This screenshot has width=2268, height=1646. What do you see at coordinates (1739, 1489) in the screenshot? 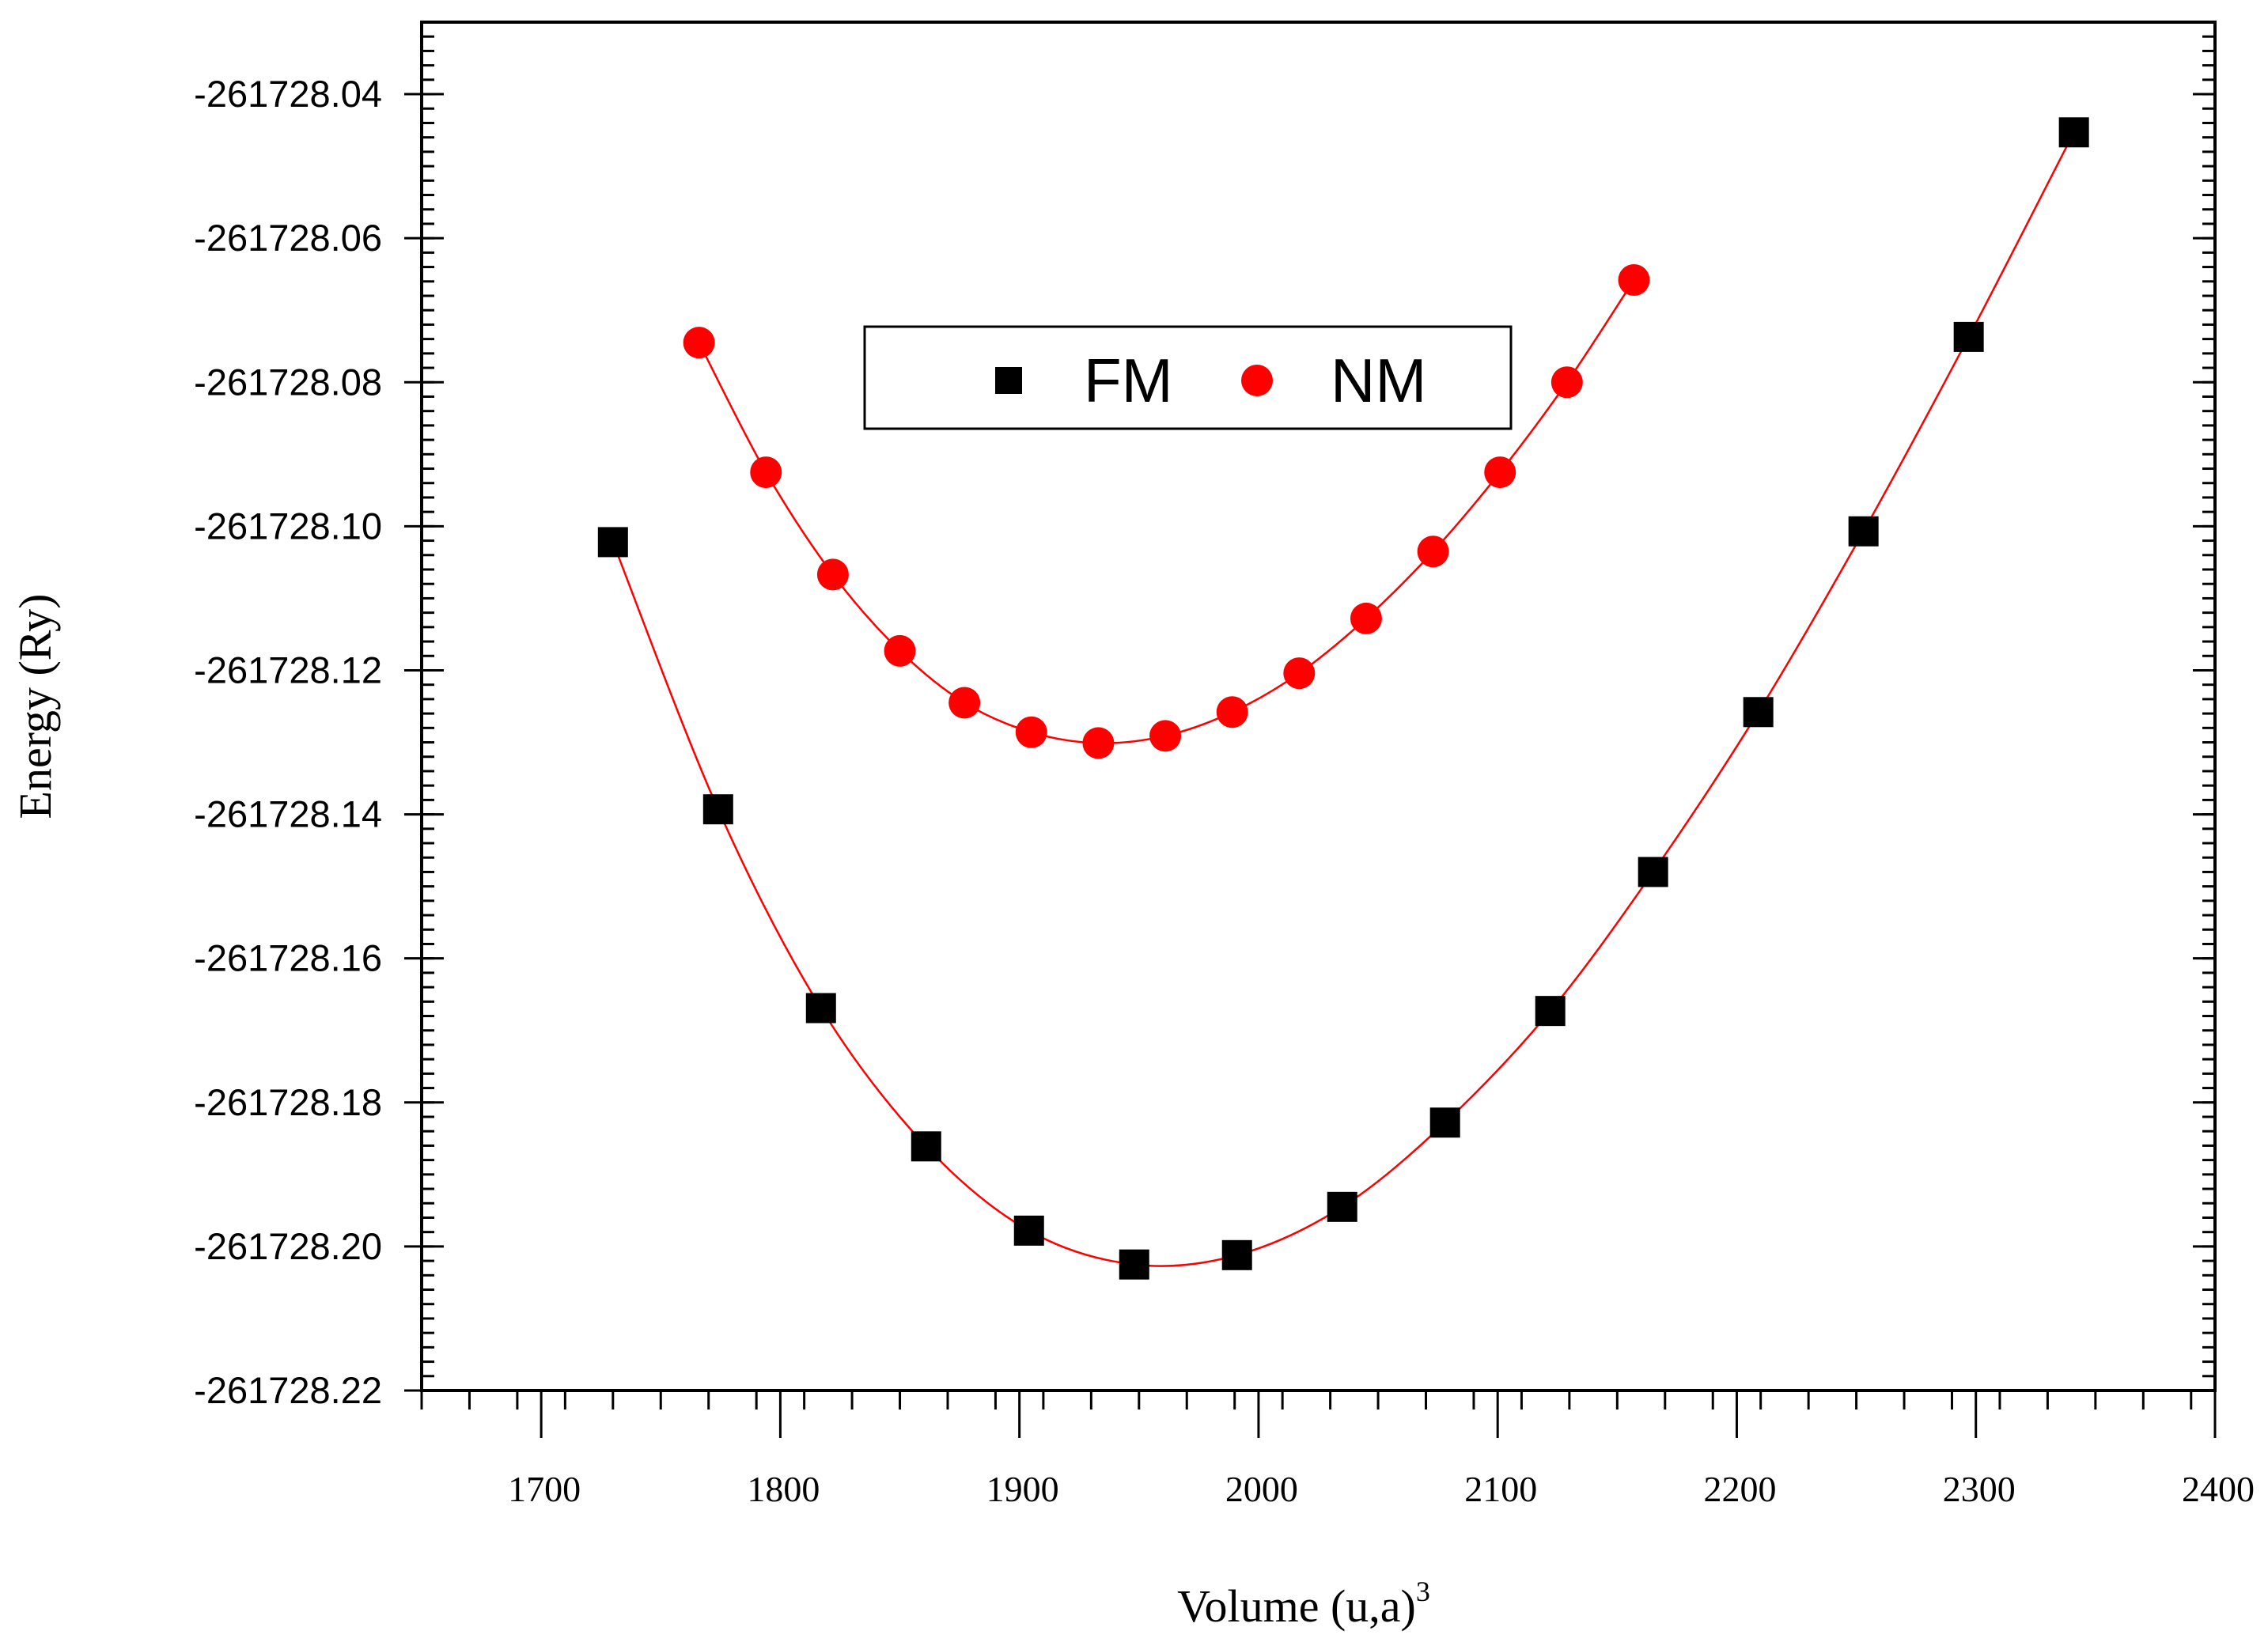
I see `x-tick-label: 2200` at bounding box center [1739, 1489].